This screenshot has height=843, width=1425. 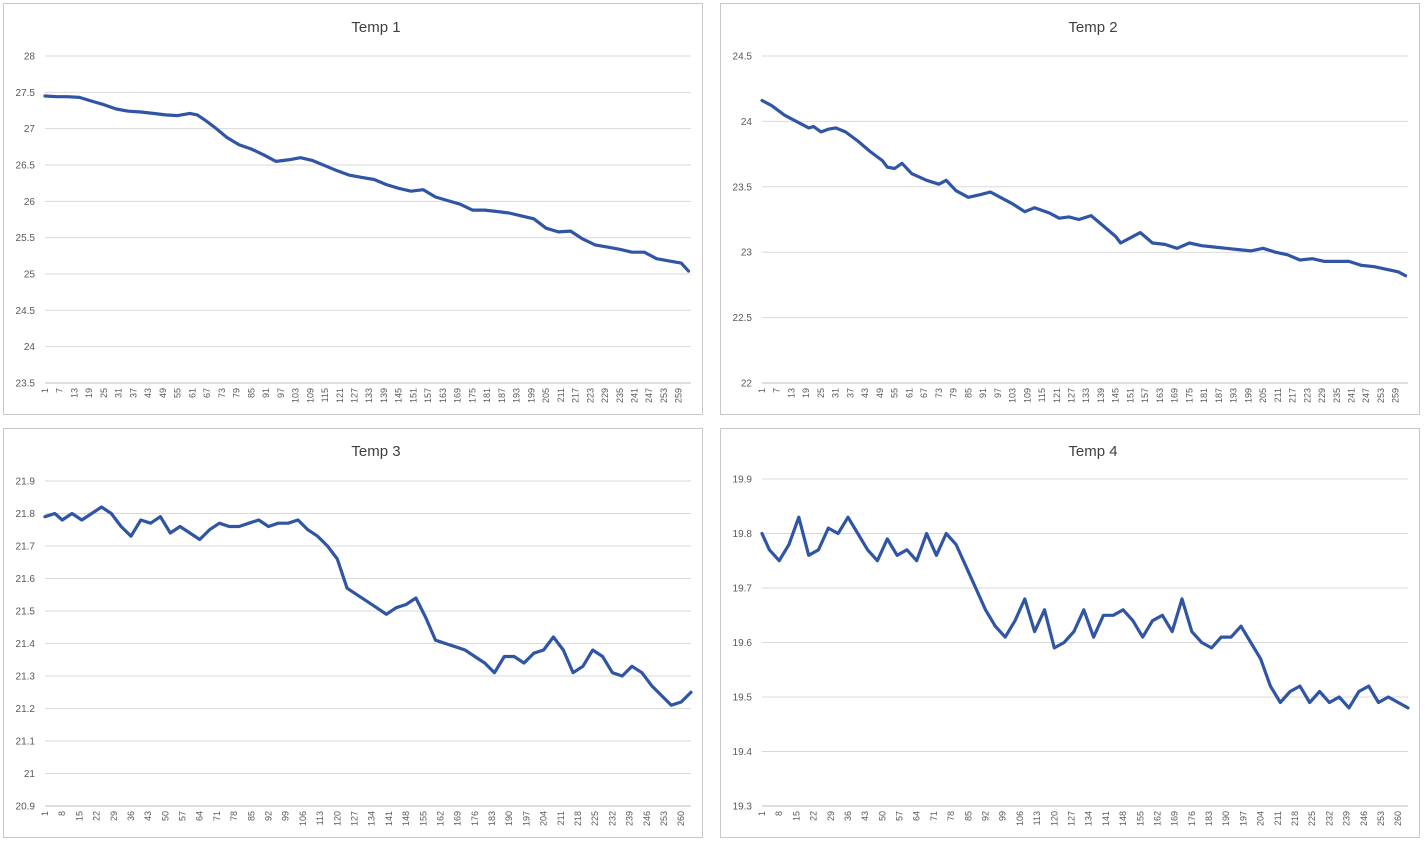 I want to click on chart-title: Temp 2, so click(x=1092, y=27).